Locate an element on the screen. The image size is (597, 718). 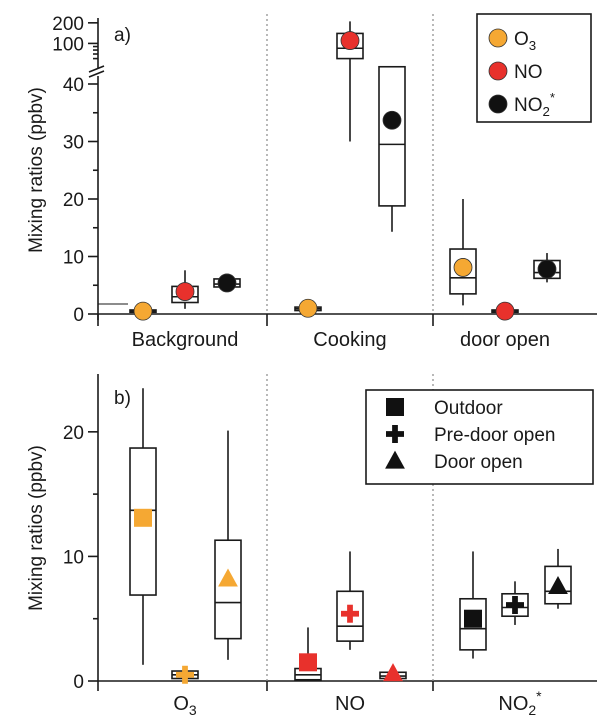
panel-b-category-label-sub: 2 is located at coordinates (532, 710).